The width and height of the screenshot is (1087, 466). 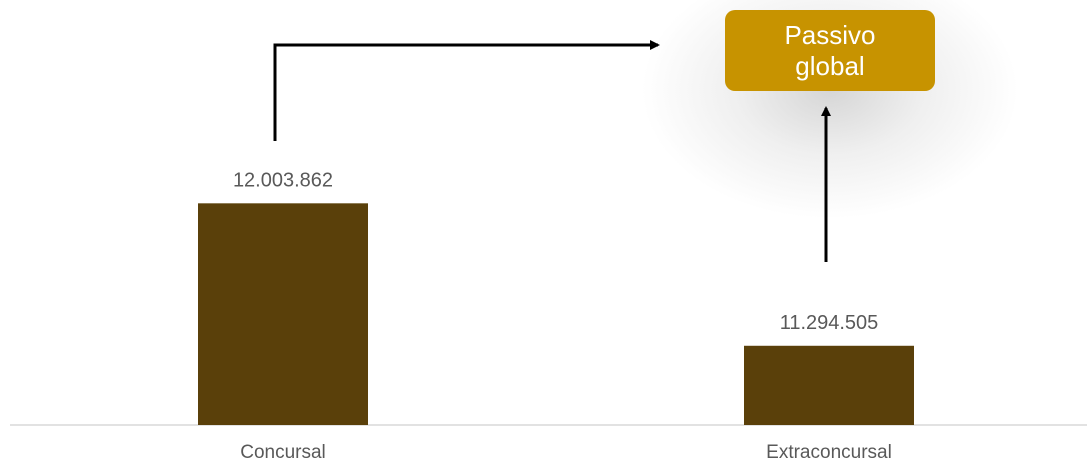 What do you see at coordinates (283, 452) in the screenshot?
I see `category-label-concursal: Concursal` at bounding box center [283, 452].